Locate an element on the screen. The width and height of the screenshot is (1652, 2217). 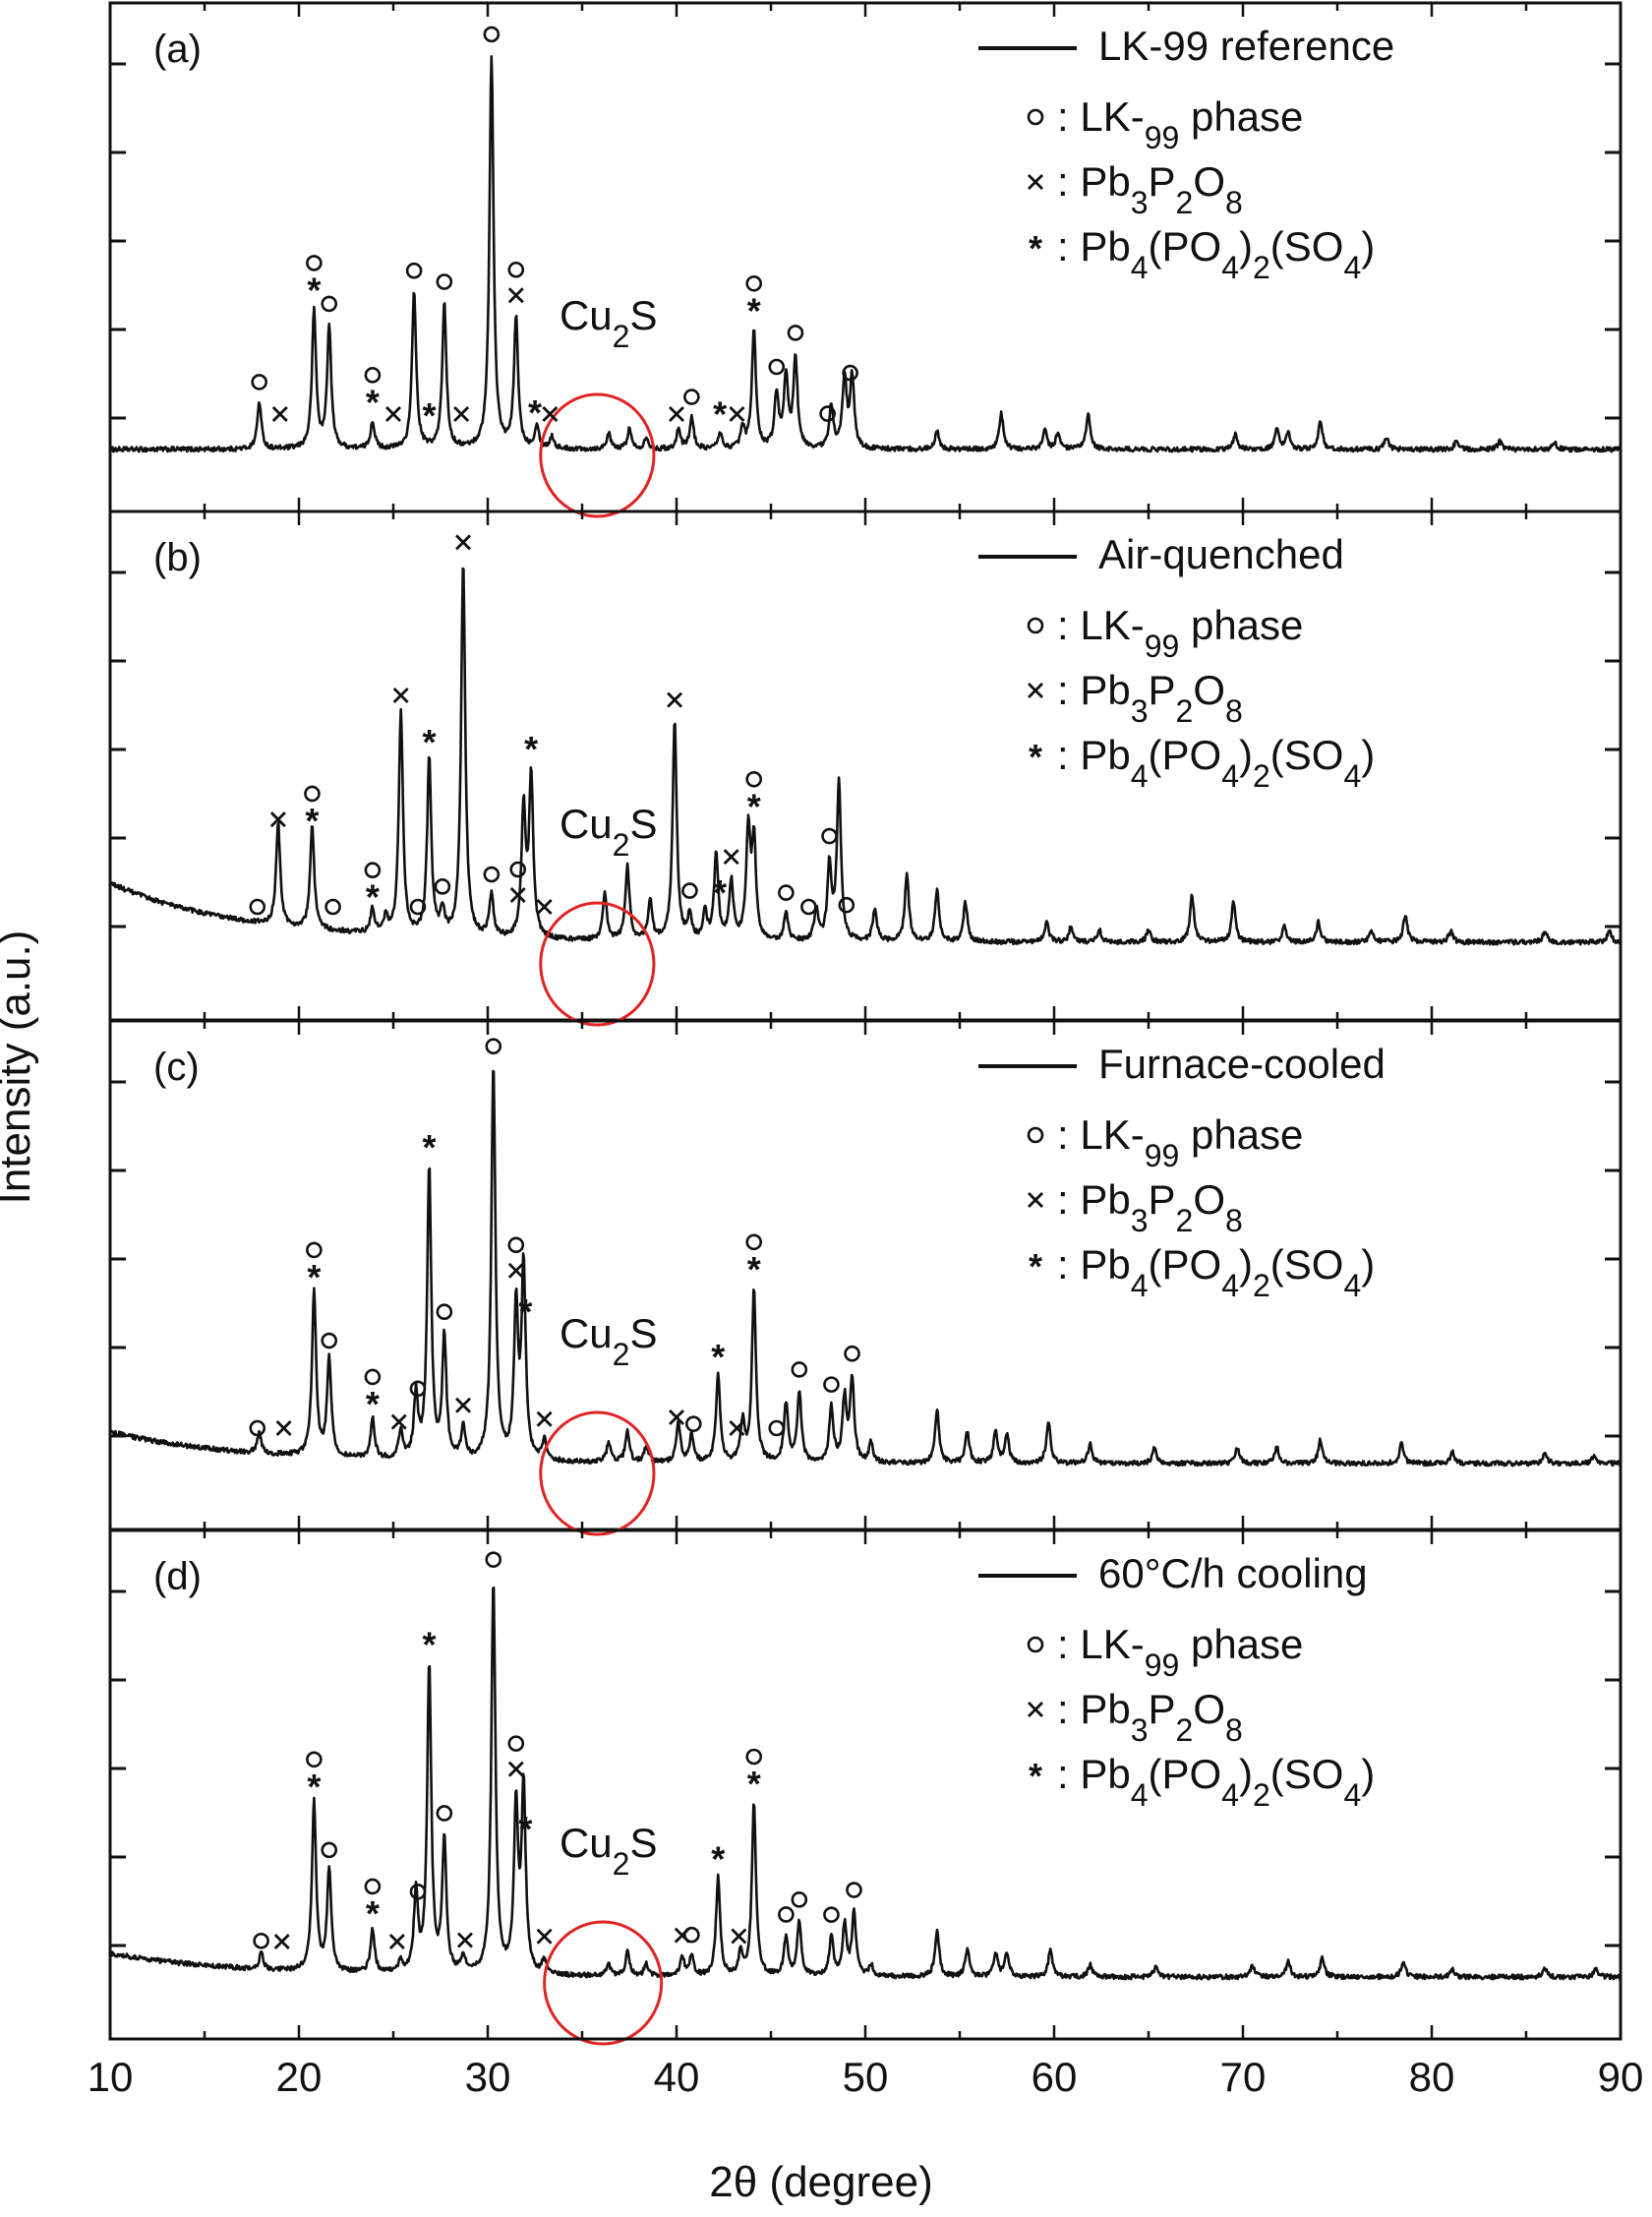
x-tick-label: 20 is located at coordinates (299, 2077).